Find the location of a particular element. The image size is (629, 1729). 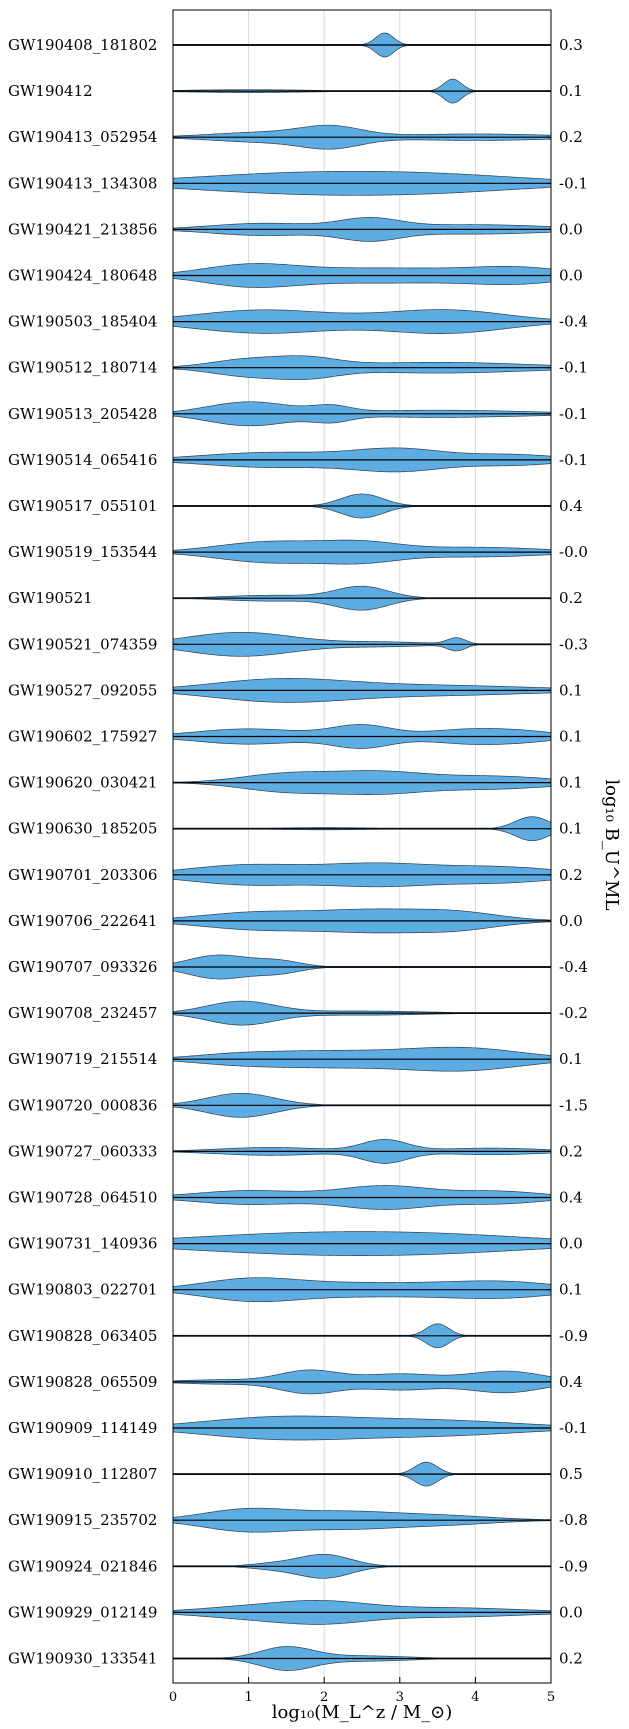

x-tick-label-5: 5 is located at coordinates (551, 1697).